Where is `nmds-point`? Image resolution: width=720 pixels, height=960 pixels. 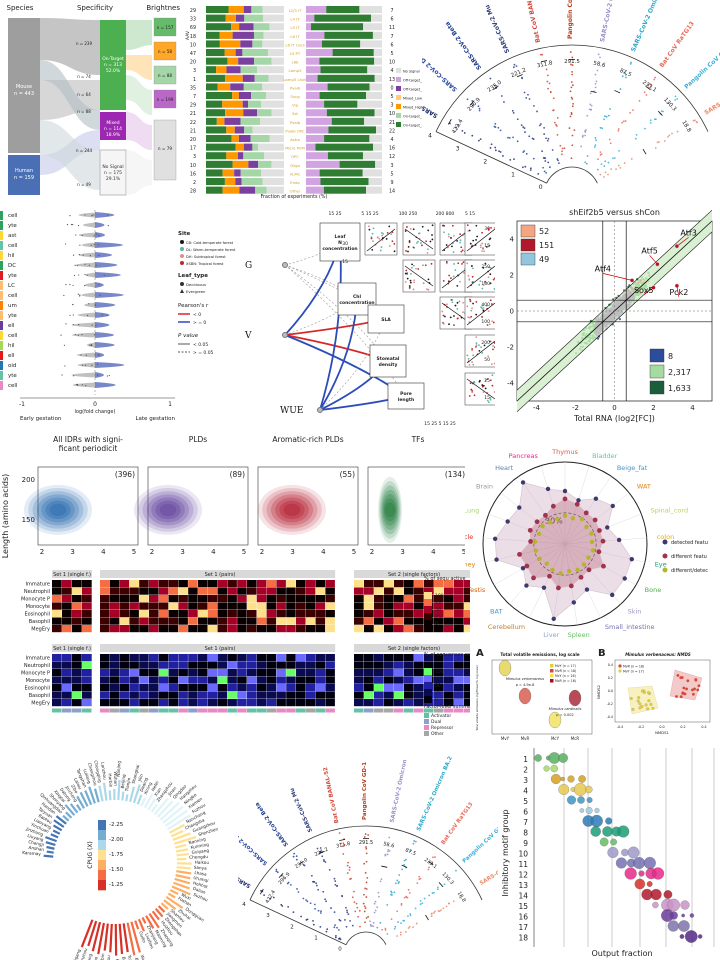 nmds-point is located at coordinates (685, 694).